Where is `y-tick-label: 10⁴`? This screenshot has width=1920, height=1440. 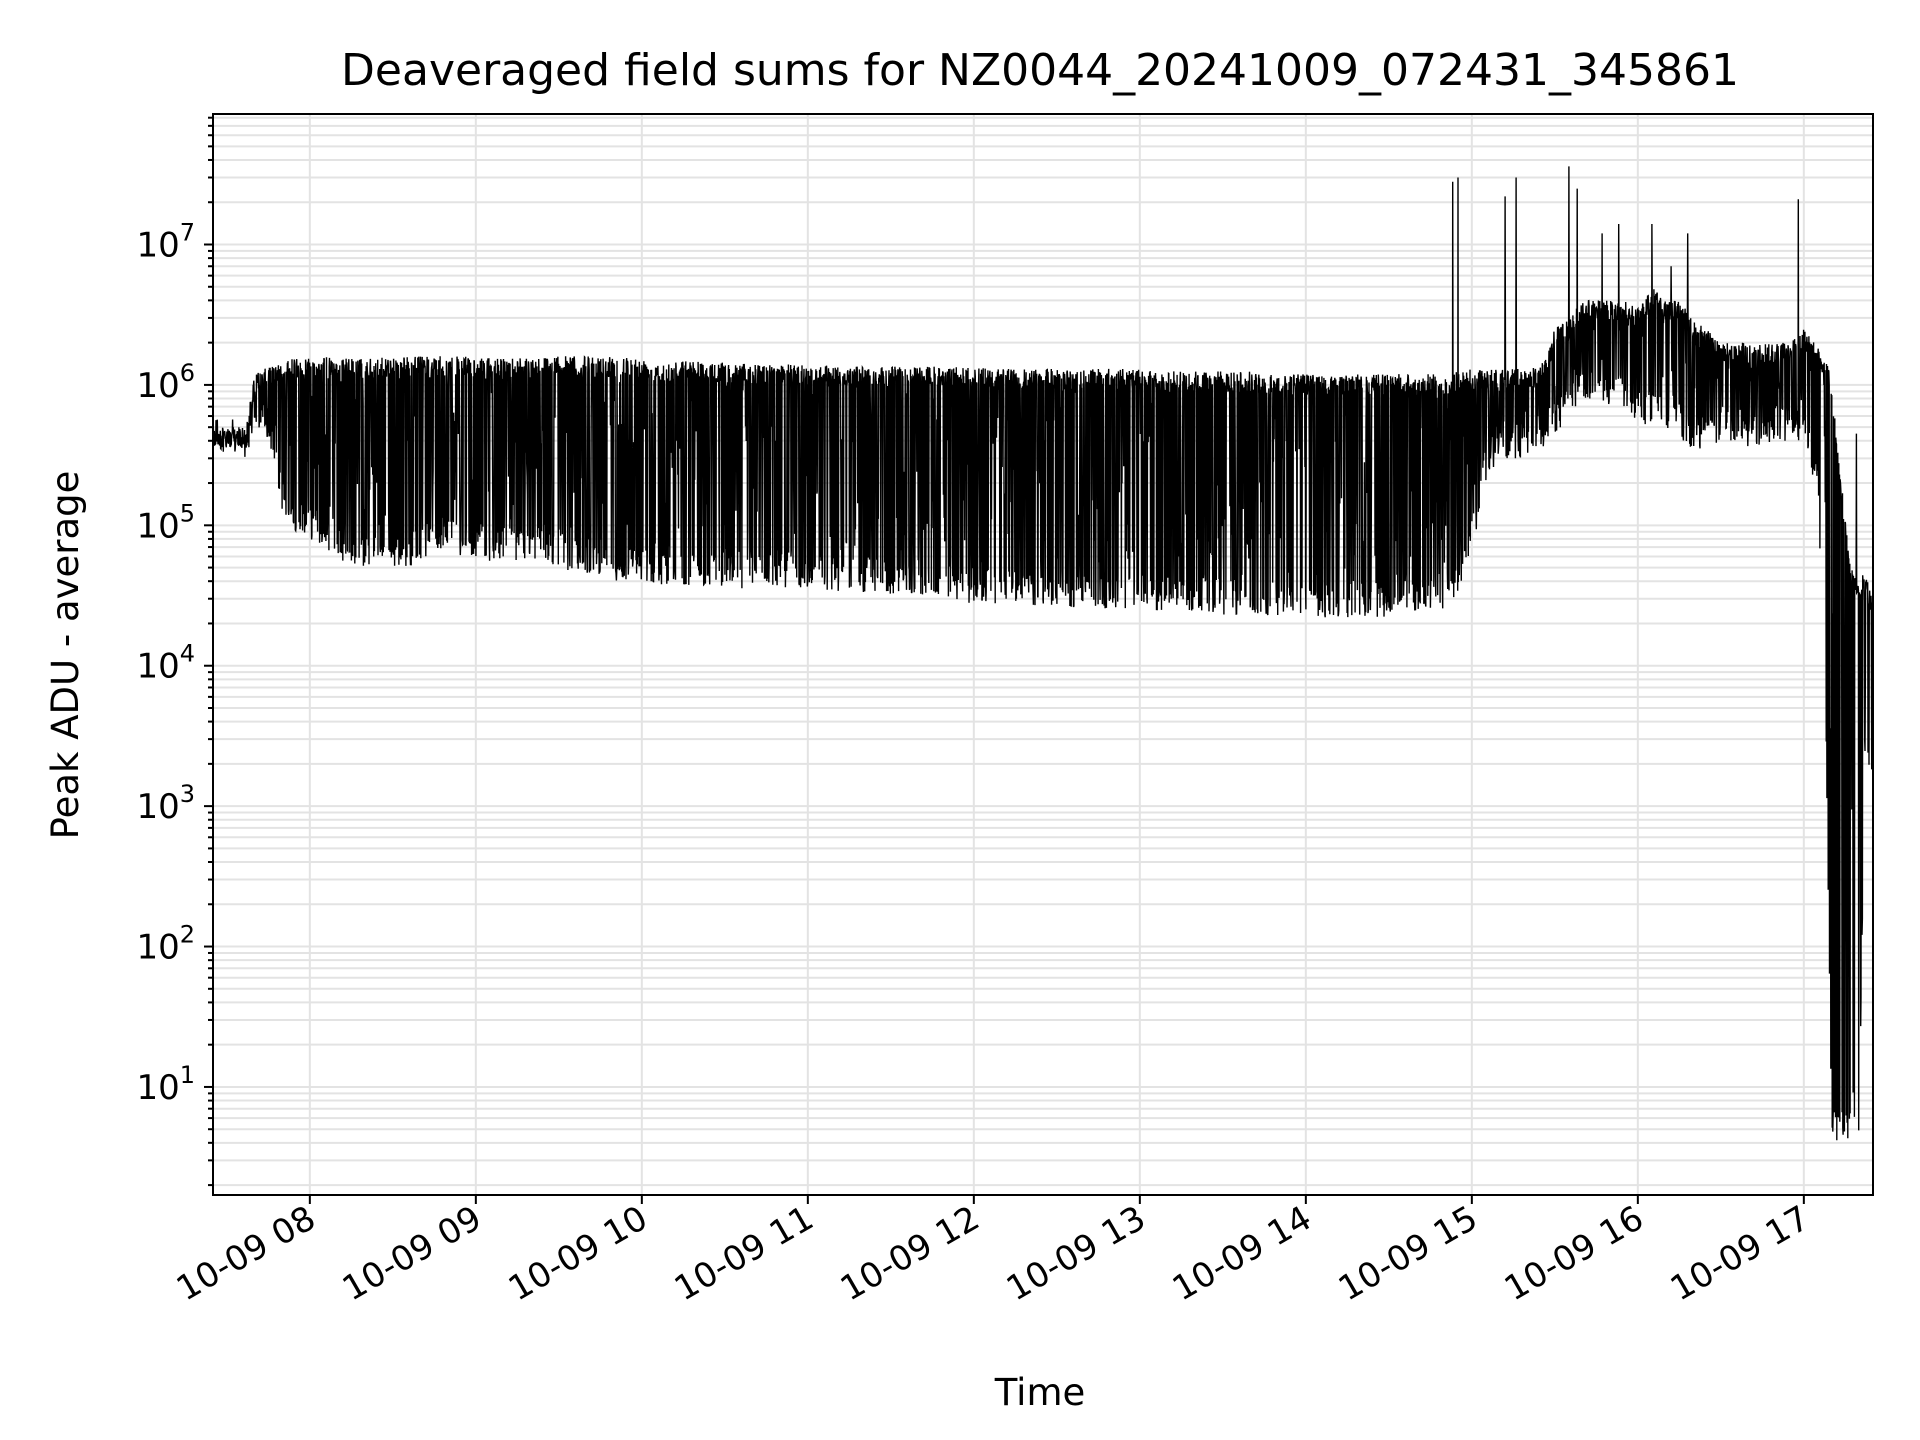
y-tick-label: 10⁴ is located at coordinates (165, 663).